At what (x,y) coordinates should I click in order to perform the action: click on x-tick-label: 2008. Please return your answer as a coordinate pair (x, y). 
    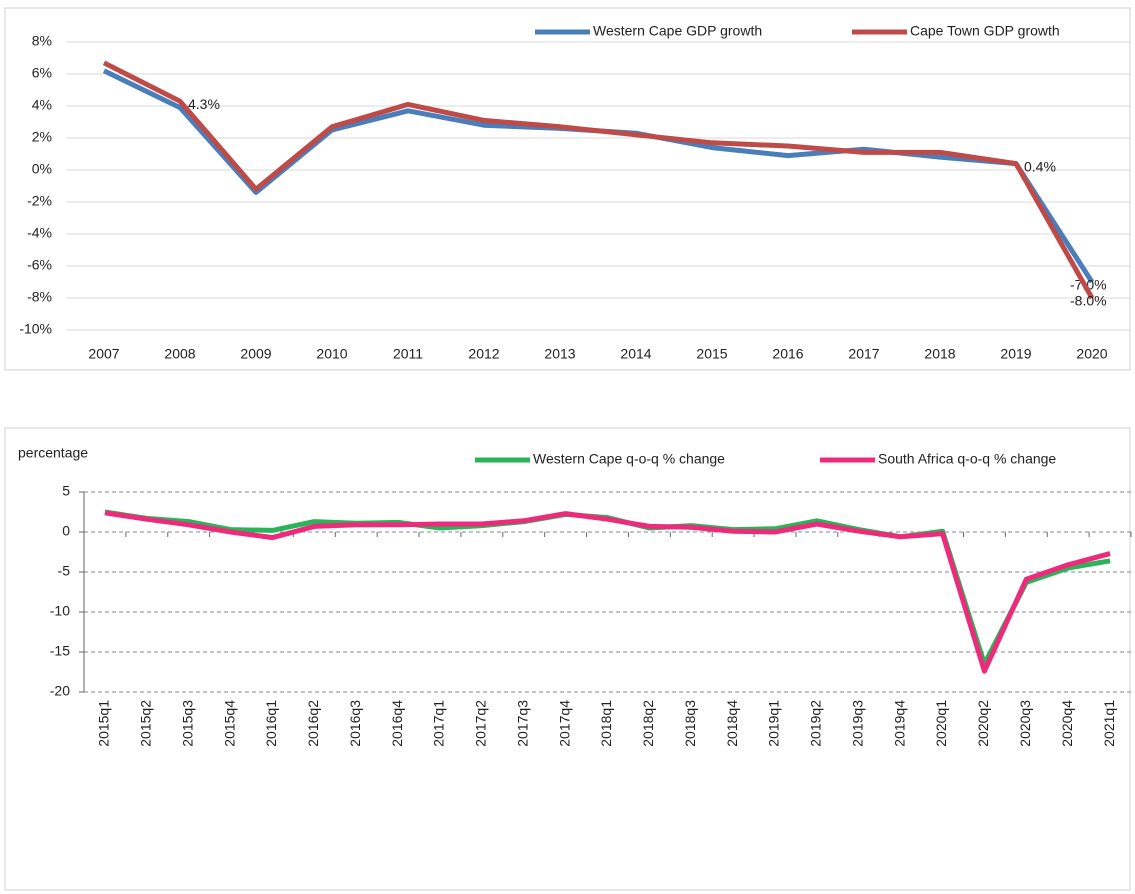
    Looking at the image, I should click on (179, 354).